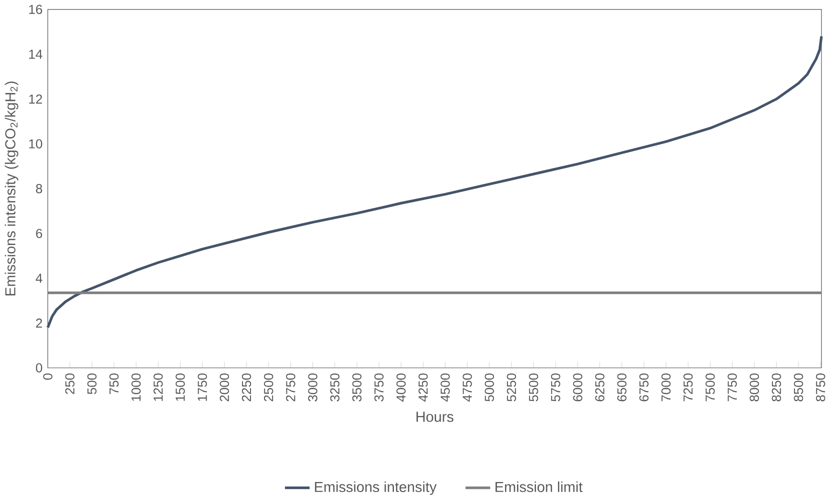 The width and height of the screenshot is (830, 500). Describe the element at coordinates (335, 388) in the screenshot. I see `x-tick-label: 3250` at that location.